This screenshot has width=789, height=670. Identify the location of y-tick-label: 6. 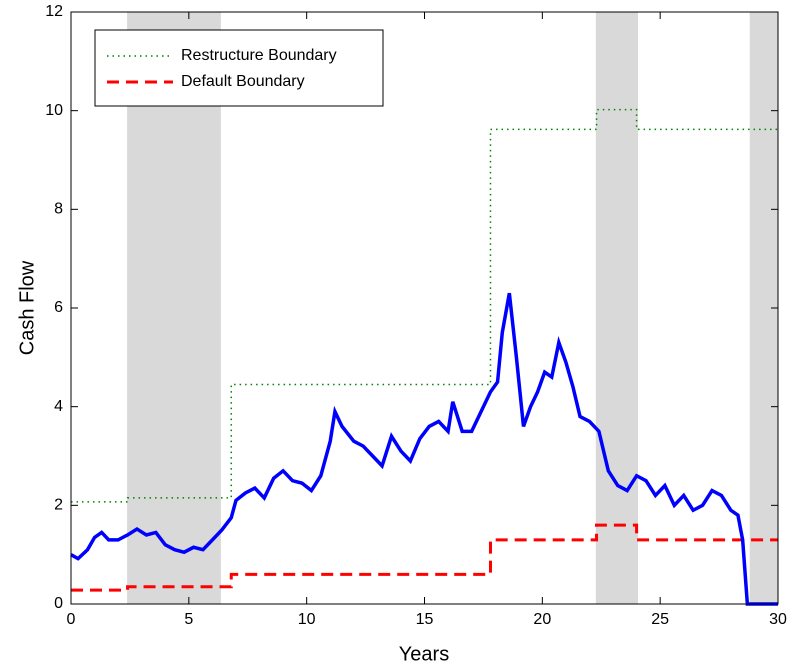
(58, 307).